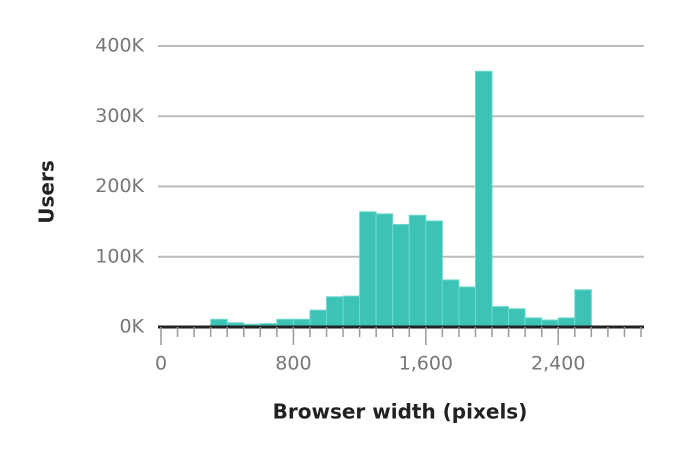  Describe the element at coordinates (131, 327) in the screenshot. I see `y-tick-label: 0K` at that location.